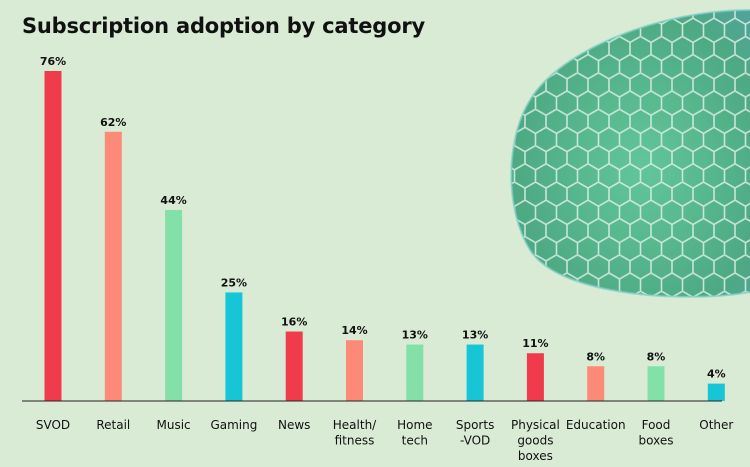 Image resolution: width=750 pixels, height=467 pixels. I want to click on category-label-10: boxes, so click(656, 441).